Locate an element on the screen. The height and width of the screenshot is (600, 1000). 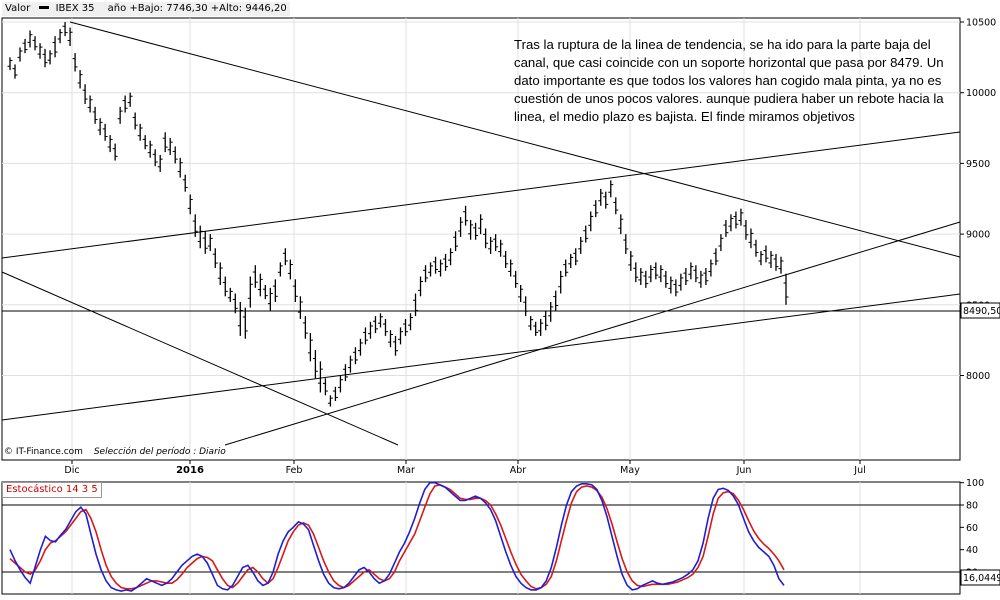
x-axis-ticks: Dic 2016 Feb Mar Abr May Jun Jul is located at coordinates (465, 468).